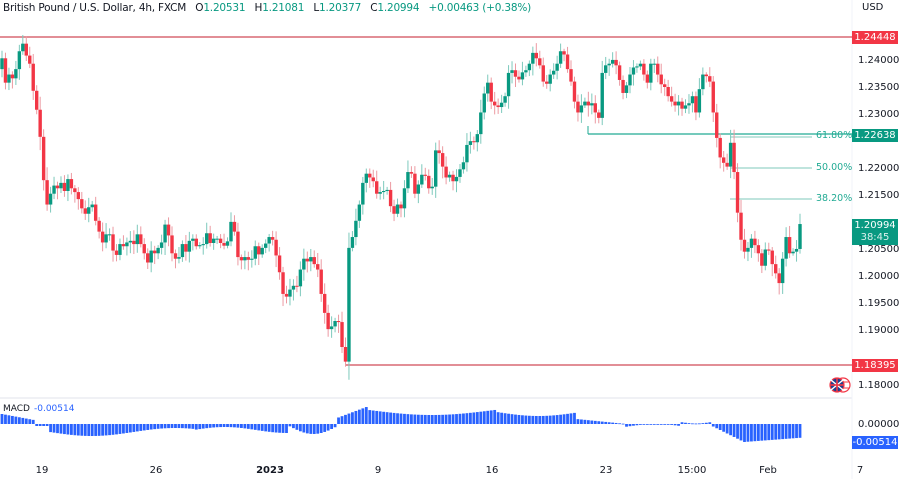 This screenshot has height=479, width=900. I want to click on gbp-usd-flag-icon, so click(840, 385).